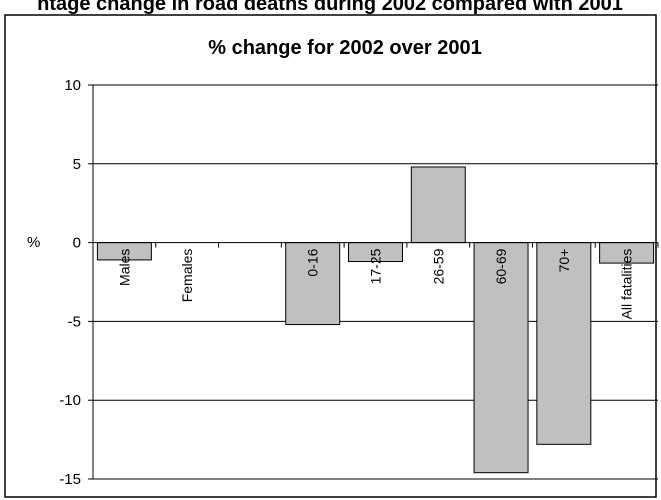 This screenshot has height=500, width=661. What do you see at coordinates (124, 267) in the screenshot?
I see `category-label: Males` at bounding box center [124, 267].